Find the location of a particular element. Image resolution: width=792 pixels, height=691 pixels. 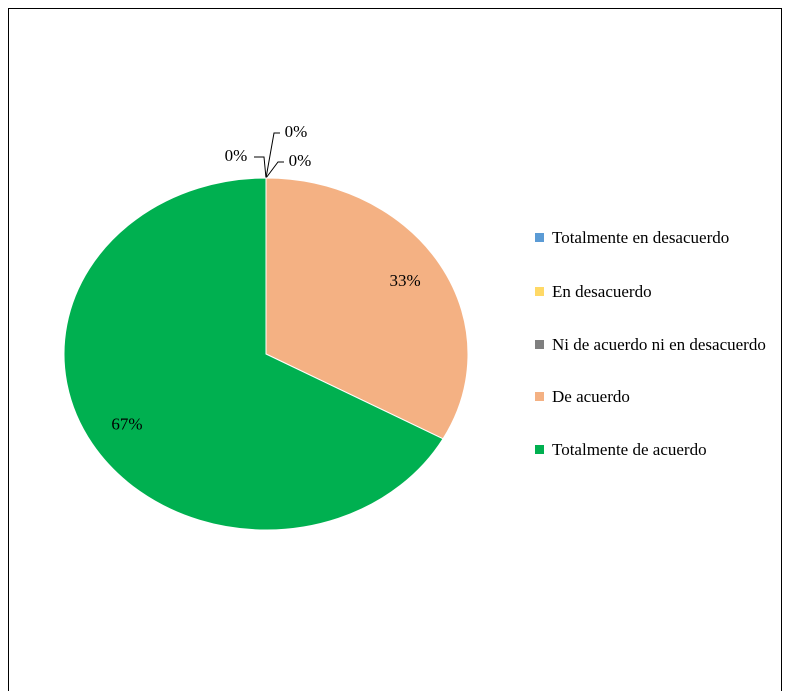

data-label: 33% is located at coordinates (405, 280).